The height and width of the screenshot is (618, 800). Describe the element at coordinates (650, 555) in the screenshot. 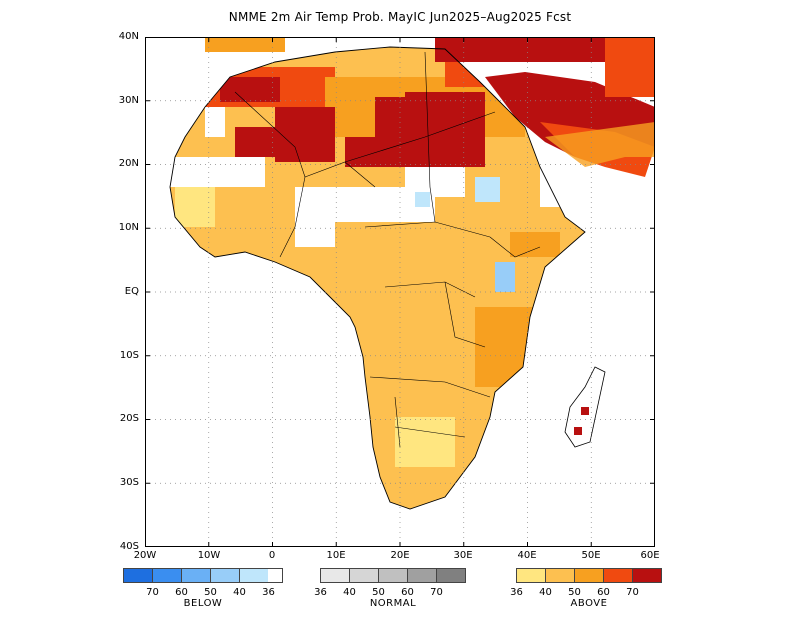

I see `lon-label: 60E` at that location.